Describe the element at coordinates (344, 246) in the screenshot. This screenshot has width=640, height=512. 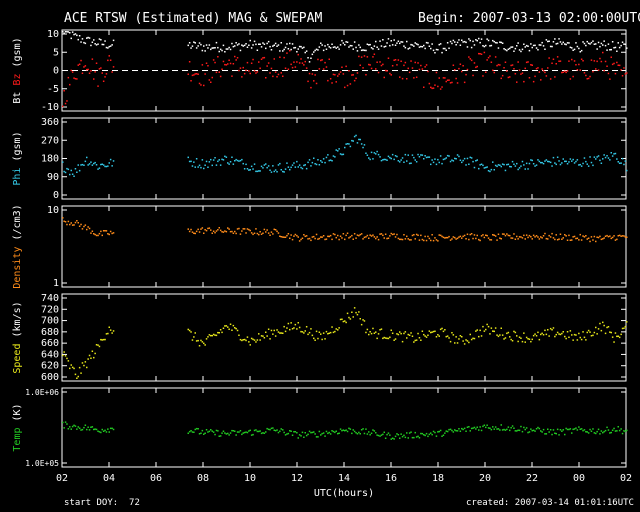
I see `density-frame` at that location.